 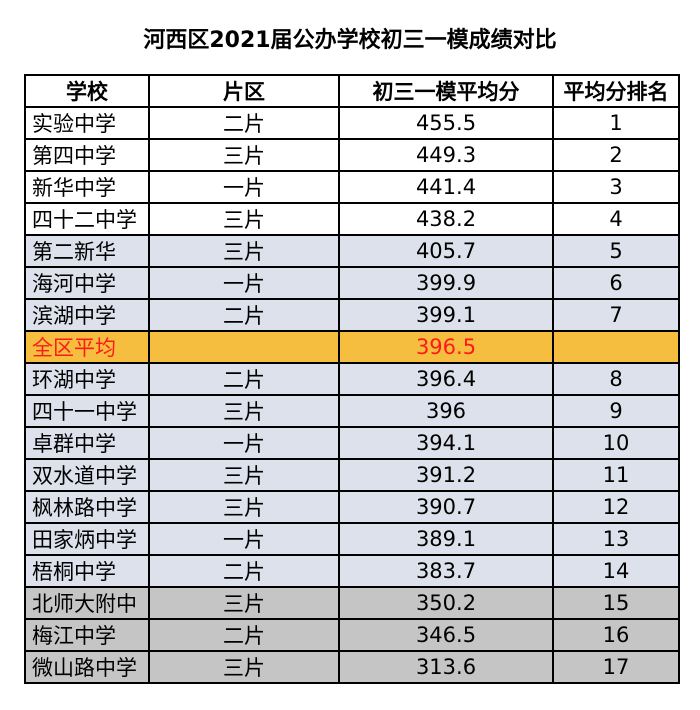 I want to click on school-cell: 滨湖中学, so click(x=87, y=315).